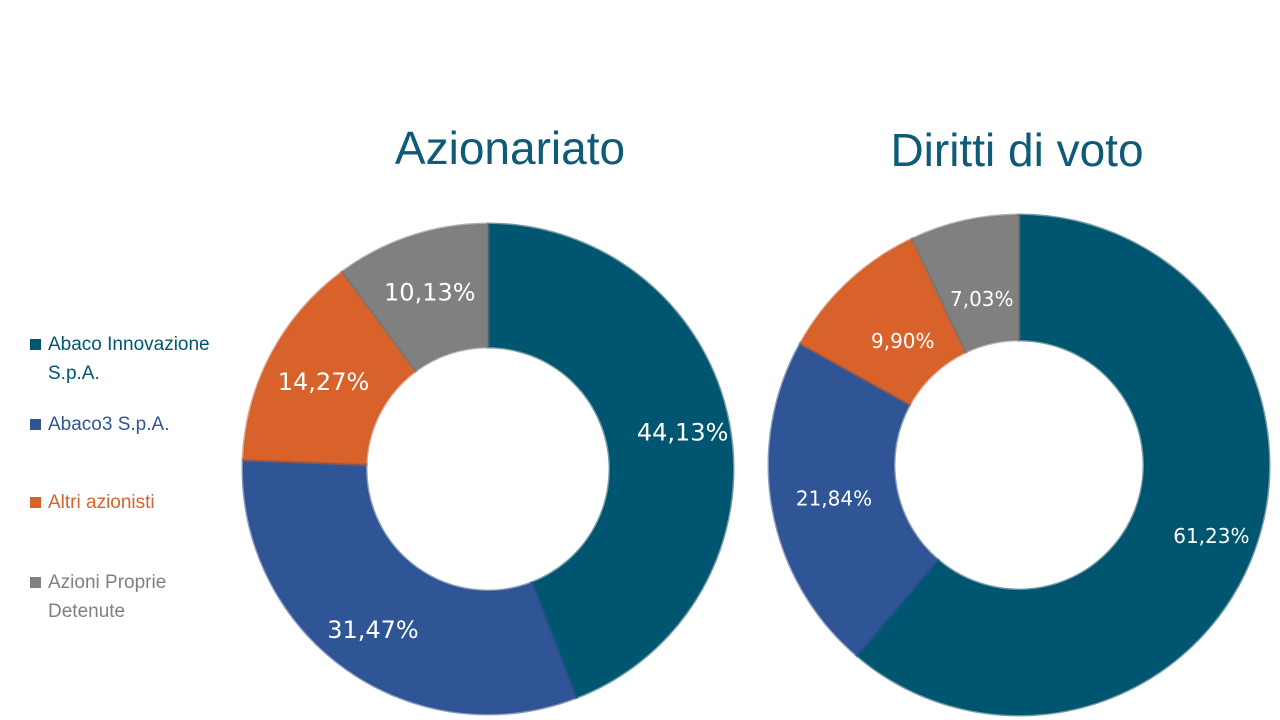 The height and width of the screenshot is (720, 1280). What do you see at coordinates (107, 597) in the screenshot?
I see `legend-label: Azioni Proprie Detenute` at bounding box center [107, 597].